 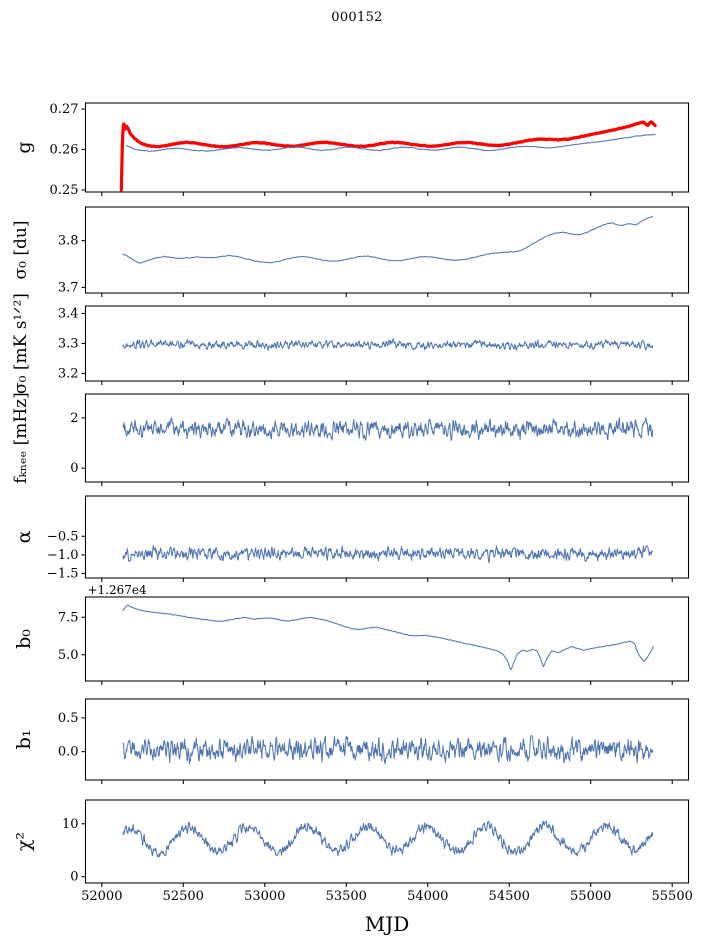 I want to click on panel-alpha: −1.5 −1.0 −0.5 α, so click(x=351, y=538).